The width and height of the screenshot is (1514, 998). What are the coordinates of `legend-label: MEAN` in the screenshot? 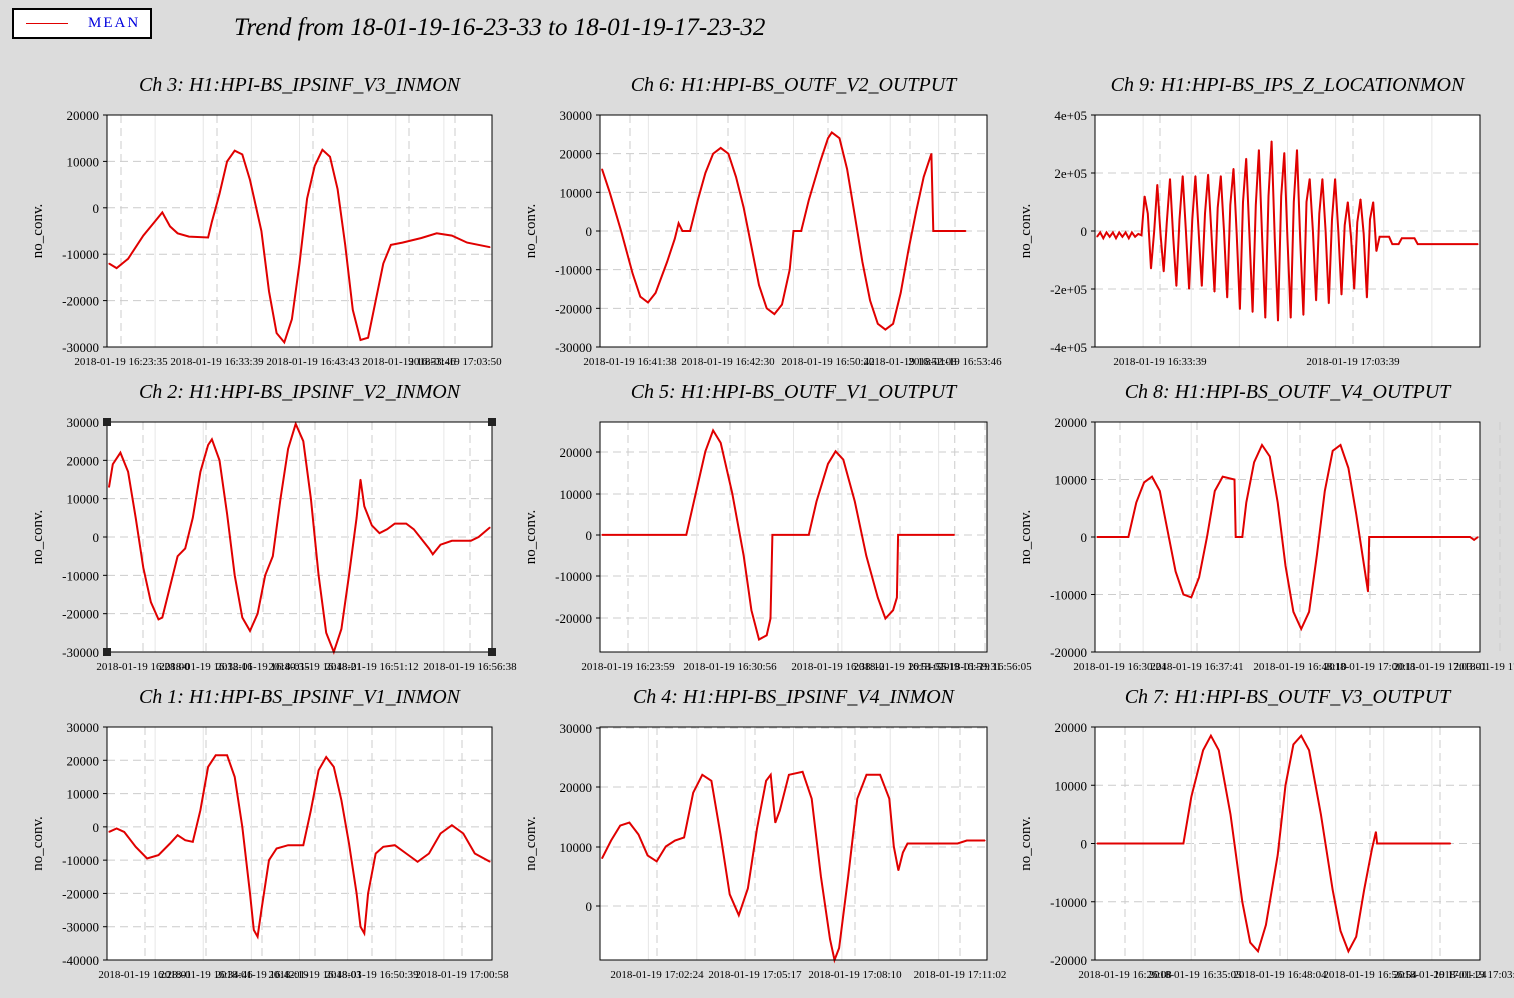 It's located at (114, 23).